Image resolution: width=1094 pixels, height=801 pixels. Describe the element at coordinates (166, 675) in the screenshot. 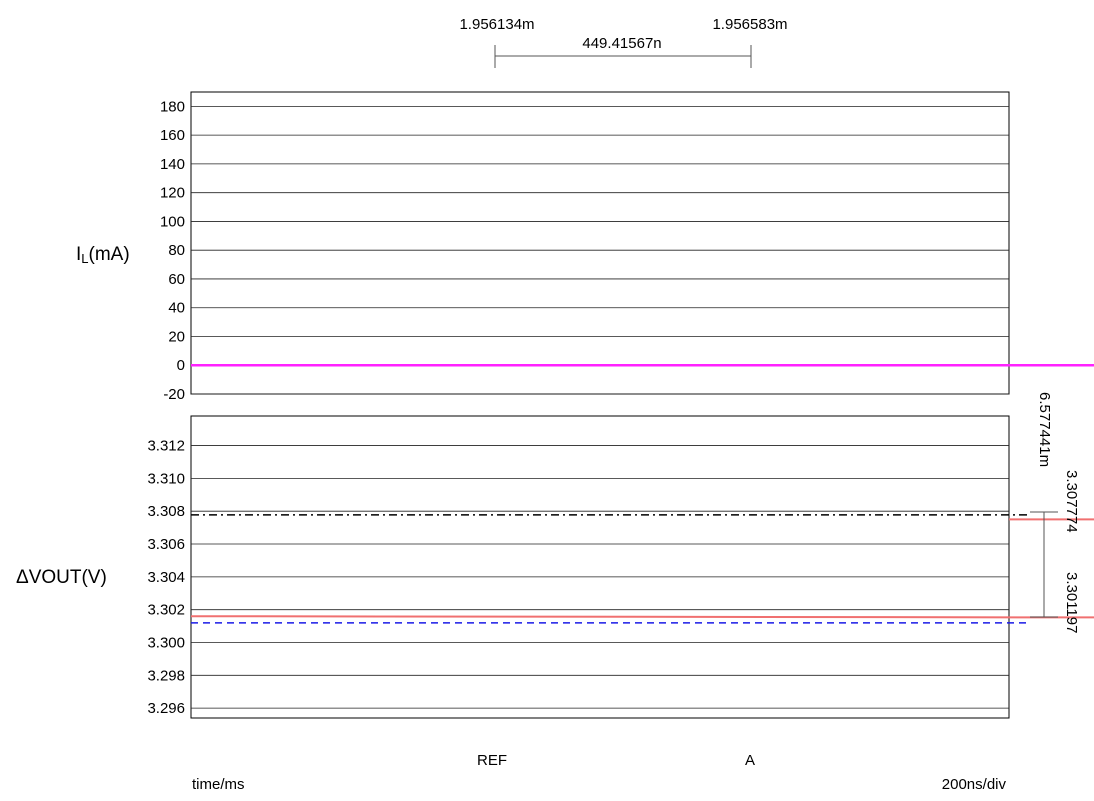

I see `y-tick-label: 3.298` at that location.